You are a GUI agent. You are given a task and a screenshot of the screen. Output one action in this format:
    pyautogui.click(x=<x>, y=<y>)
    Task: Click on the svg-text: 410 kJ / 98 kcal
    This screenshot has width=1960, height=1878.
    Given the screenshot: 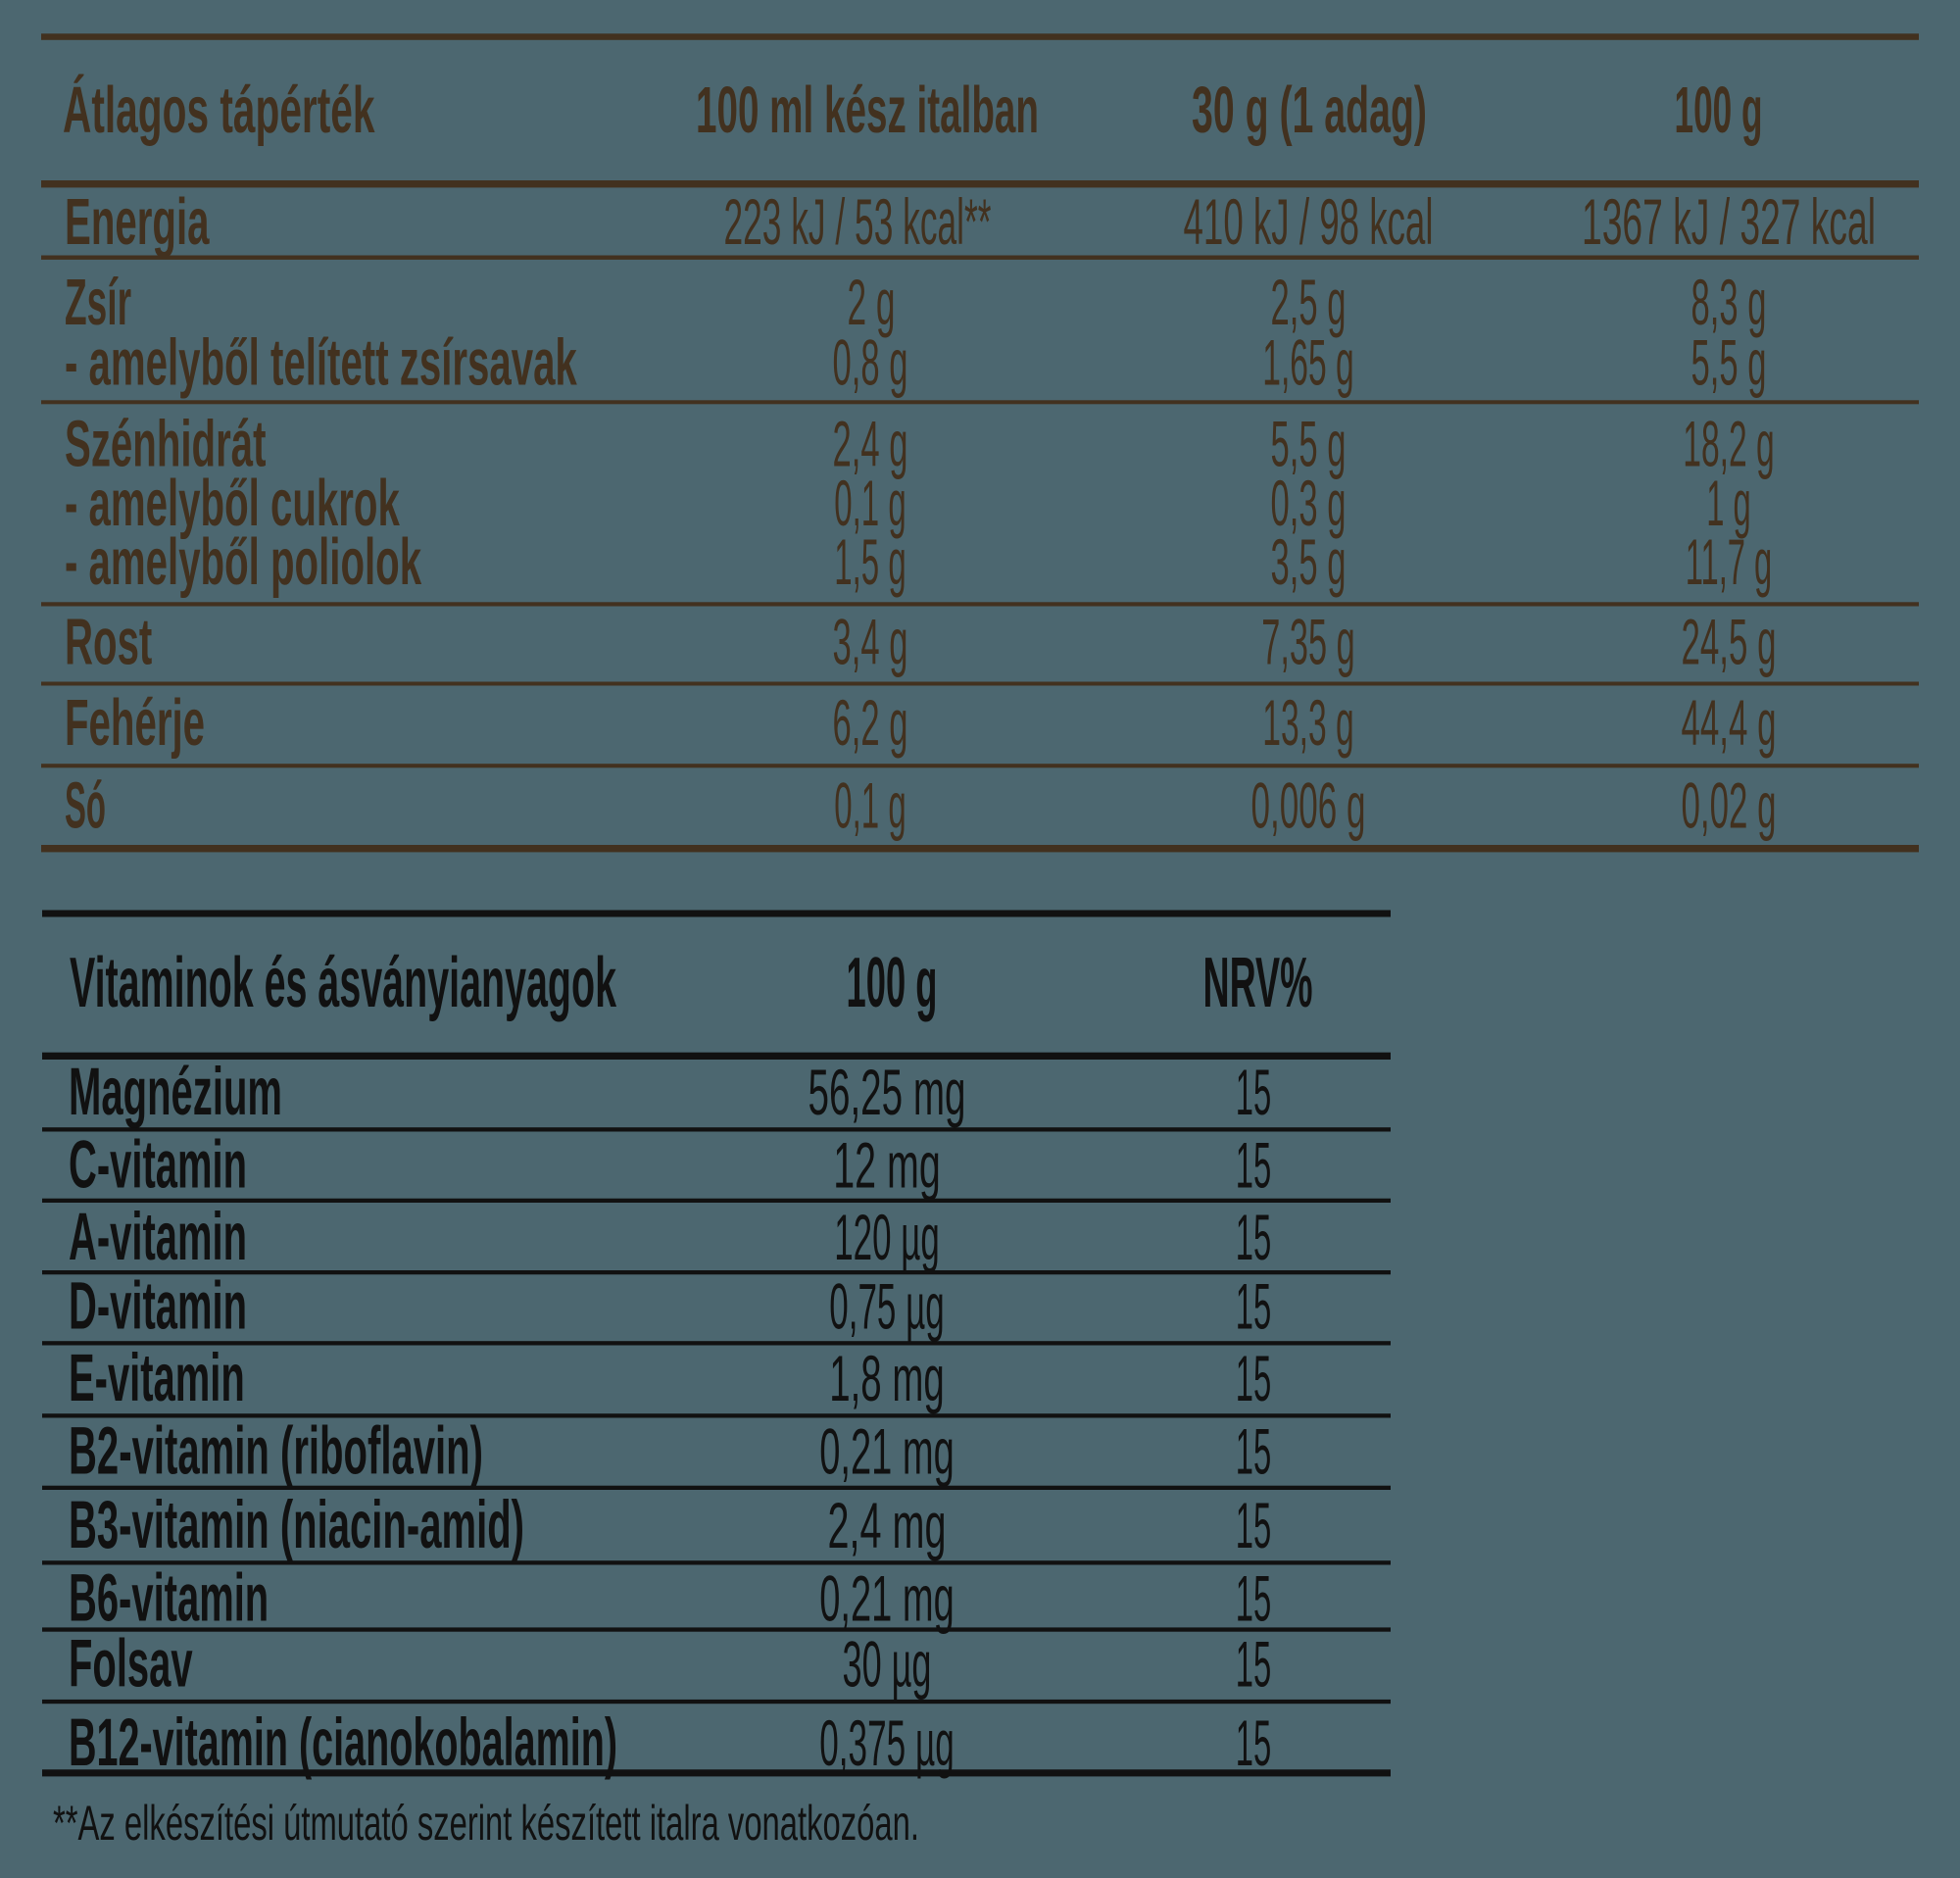 What is the action you would take?
    pyautogui.click(x=1309, y=222)
    